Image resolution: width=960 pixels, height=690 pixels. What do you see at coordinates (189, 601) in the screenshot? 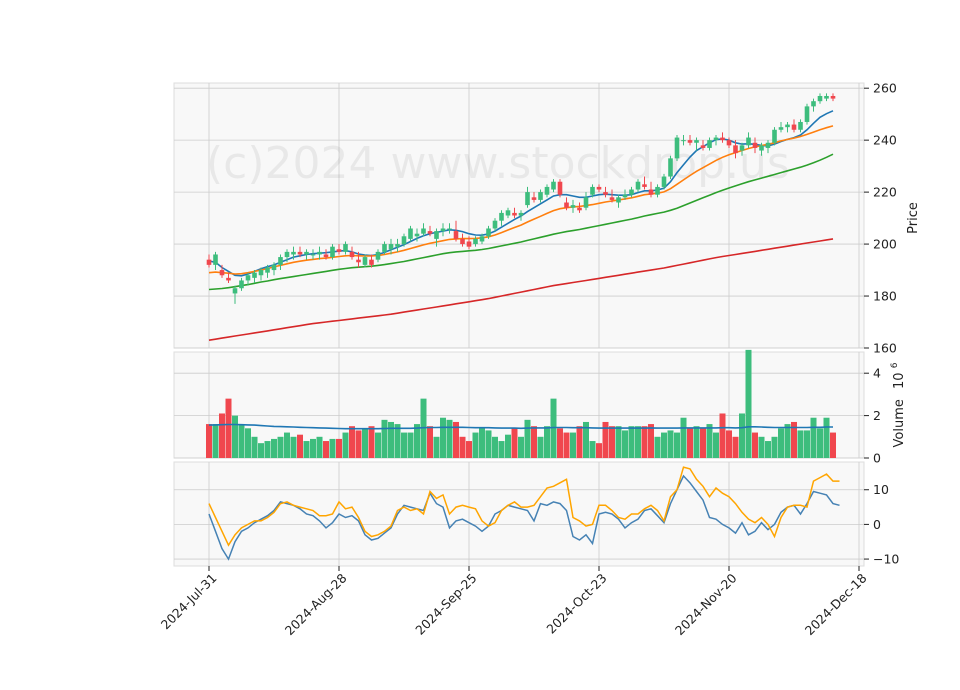
I see `x-tick-label: 2024-Jul-31` at bounding box center [189, 601].